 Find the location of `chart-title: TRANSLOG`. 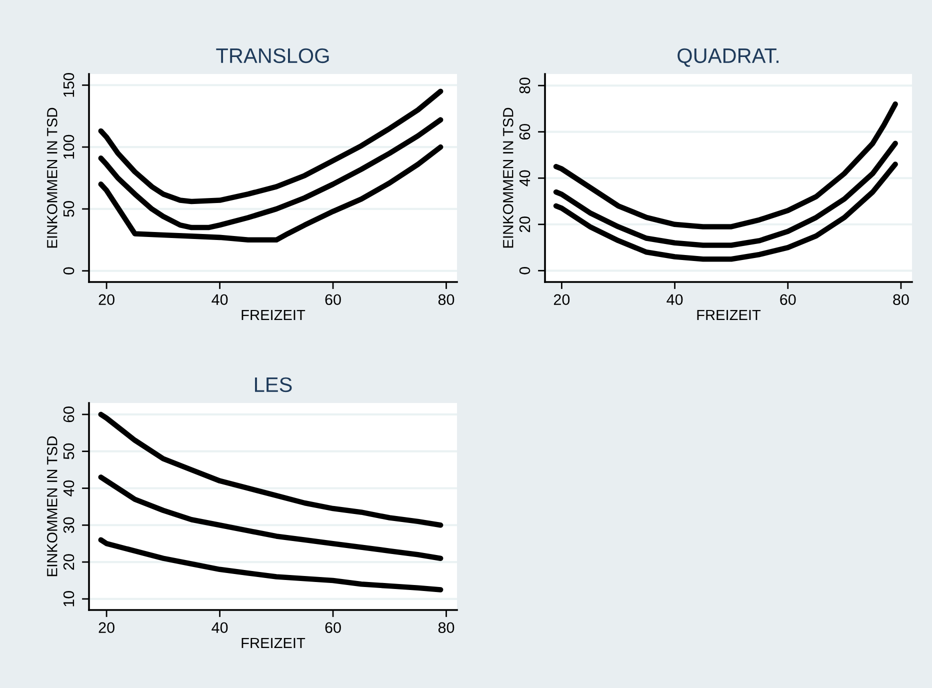

chart-title: TRANSLOG is located at coordinates (272, 56).